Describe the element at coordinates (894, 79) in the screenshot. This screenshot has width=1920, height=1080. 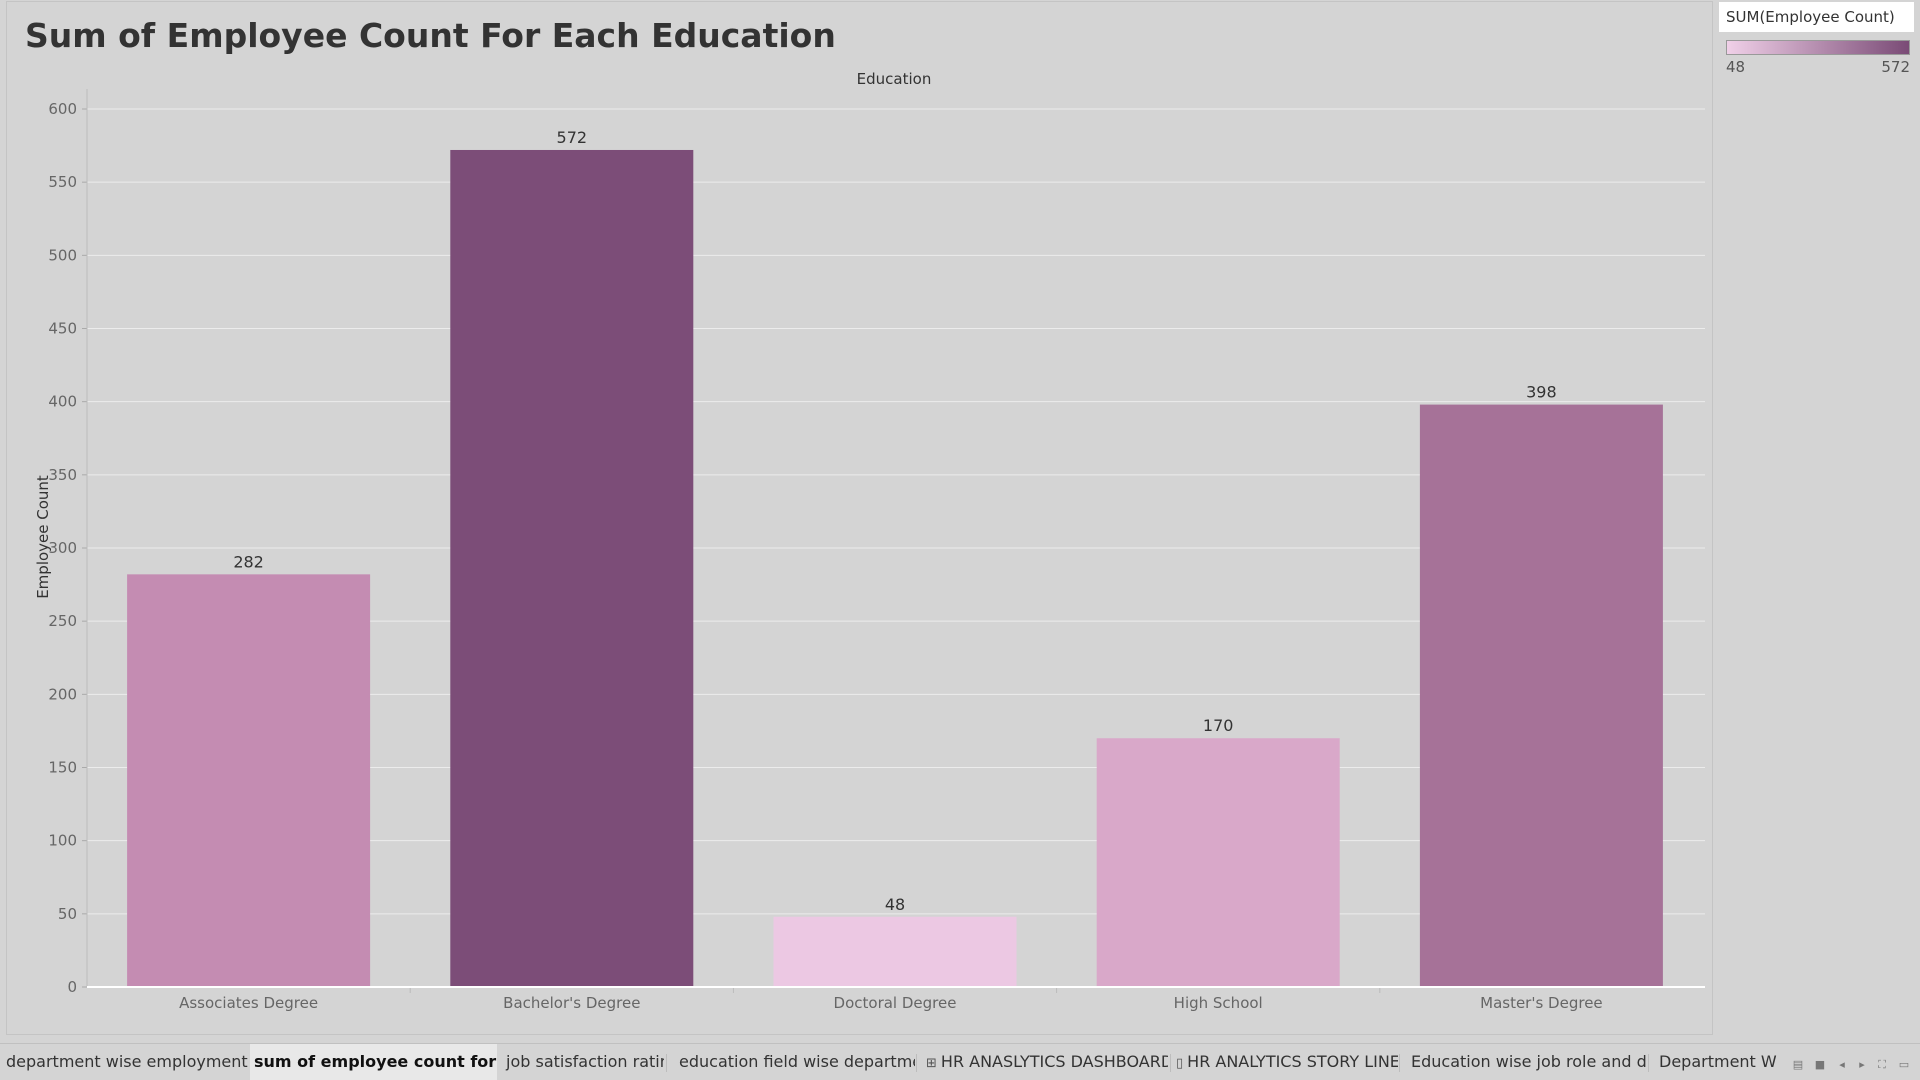
I see `column-header: Education` at that location.